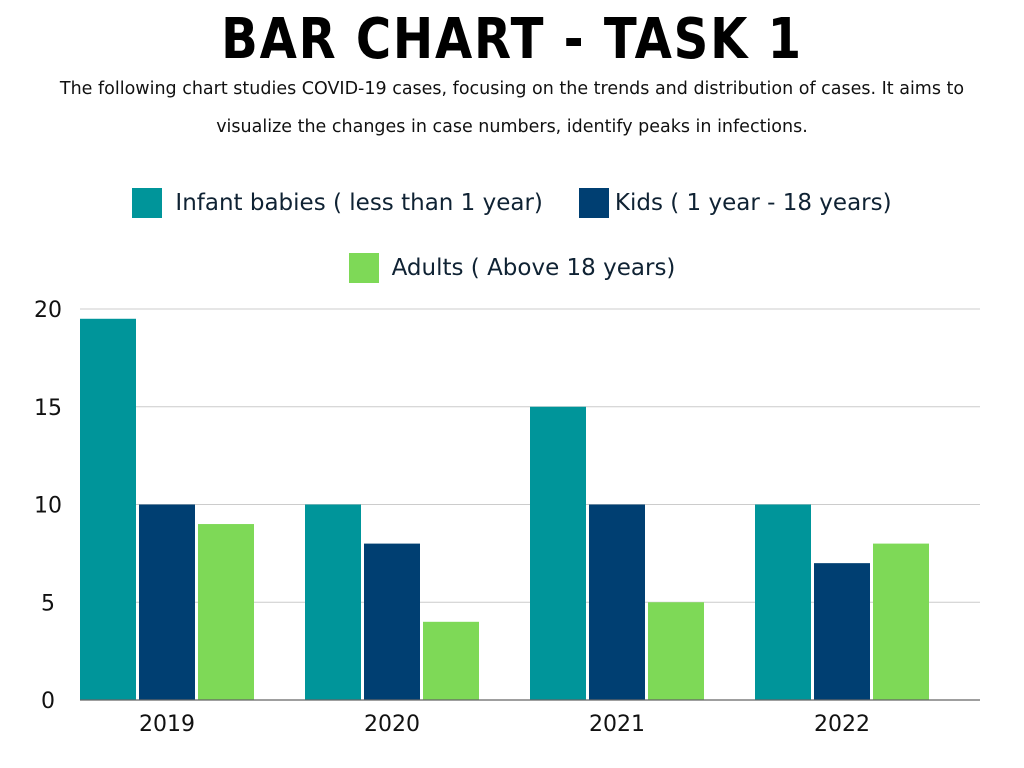 Image resolution: width=1024 pixels, height=768 pixels. What do you see at coordinates (753, 203) in the screenshot?
I see `legend-label-kids: Kids ( 1 year - 18 years)` at bounding box center [753, 203].